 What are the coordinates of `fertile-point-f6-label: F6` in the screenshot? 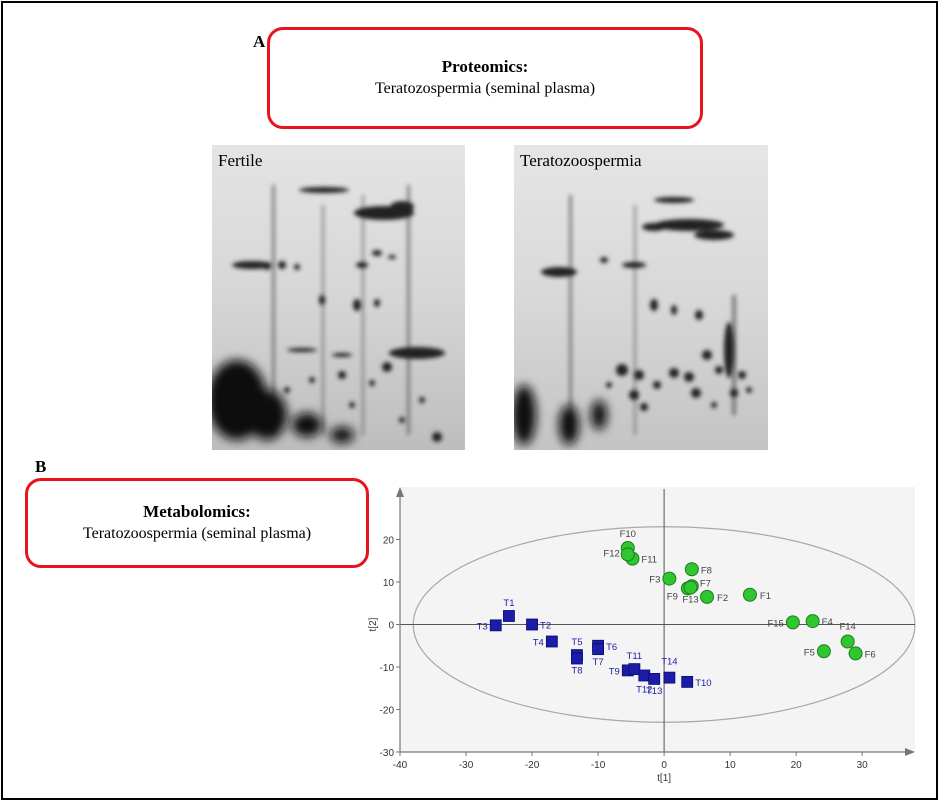 It's located at (870, 654).